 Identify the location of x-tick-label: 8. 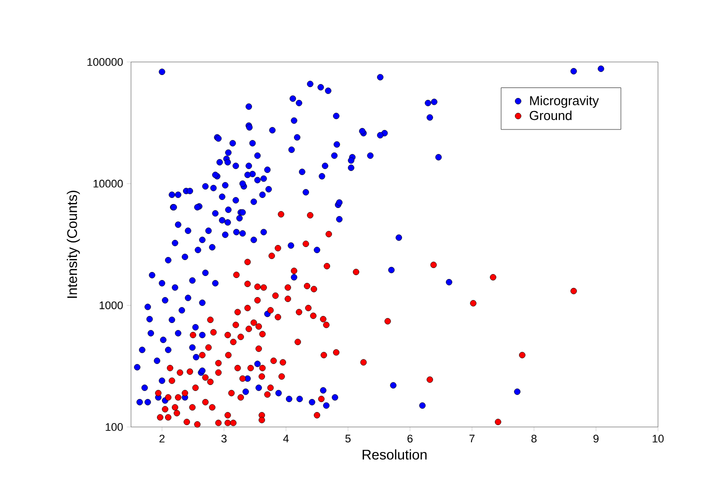
(534, 438).